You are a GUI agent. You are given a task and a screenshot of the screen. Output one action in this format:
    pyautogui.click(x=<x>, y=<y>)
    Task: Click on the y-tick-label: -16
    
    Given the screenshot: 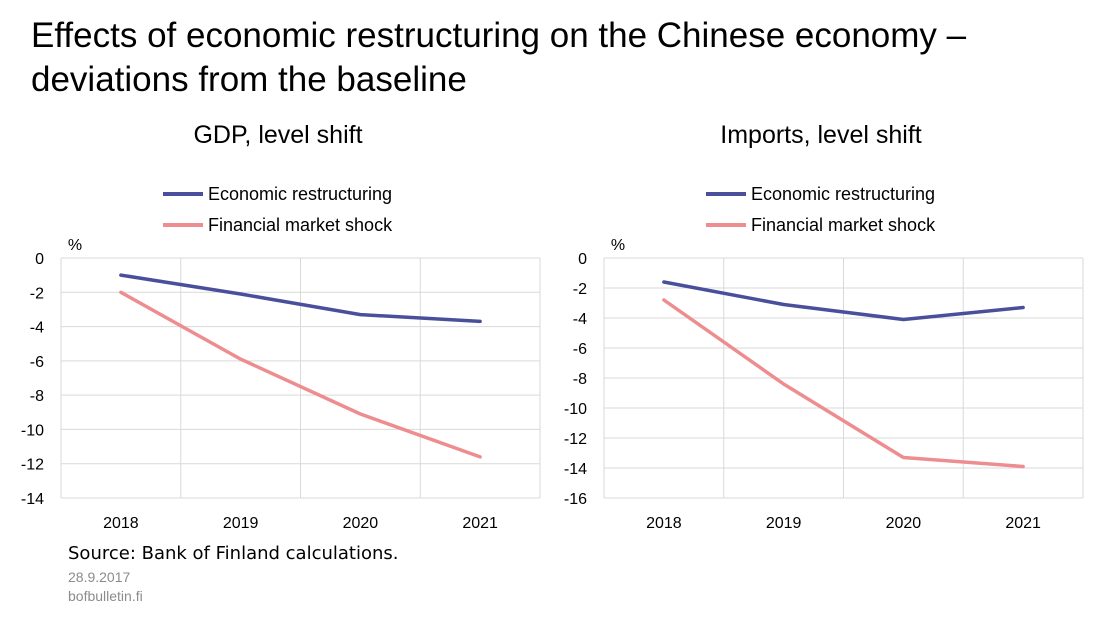 What is the action you would take?
    pyautogui.click(x=575, y=499)
    